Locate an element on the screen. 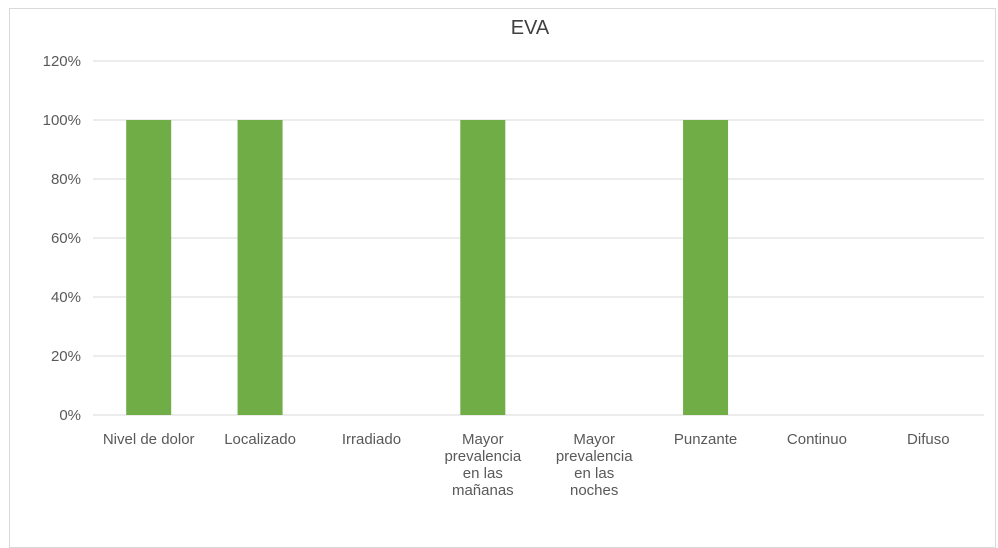 The image size is (998, 548). x-category-label: Nivel de dolor is located at coordinates (149, 439).